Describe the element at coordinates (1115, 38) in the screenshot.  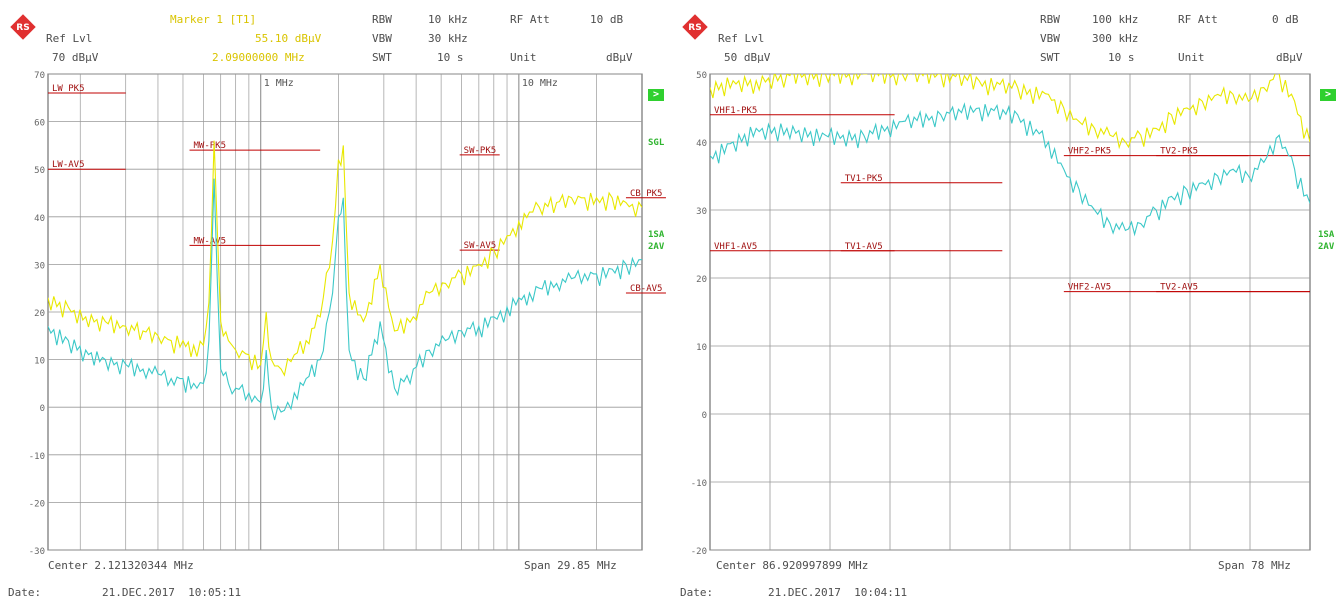
I see `vbw-value: 300 kHz` at that location.